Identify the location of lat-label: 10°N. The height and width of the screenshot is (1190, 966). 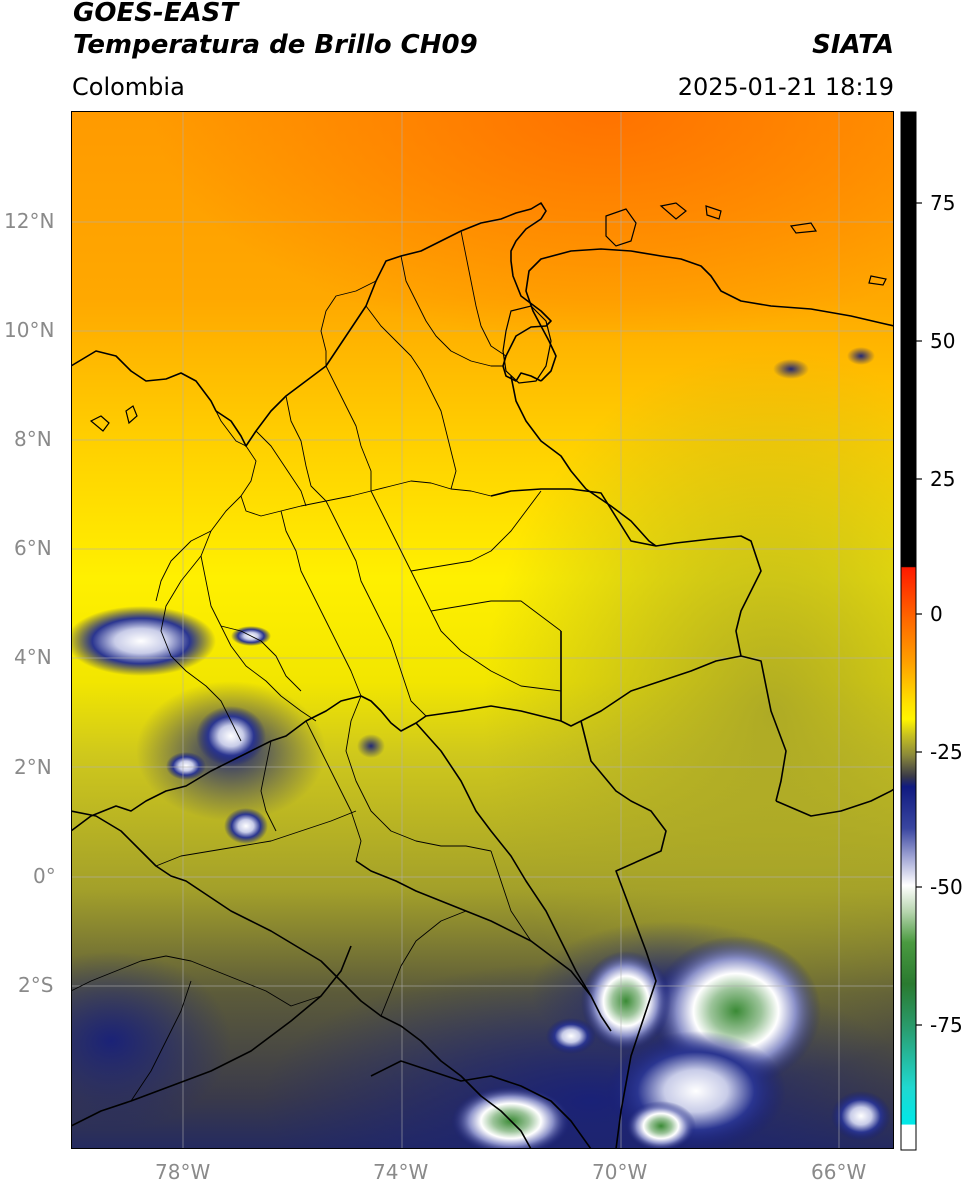
(29, 330).